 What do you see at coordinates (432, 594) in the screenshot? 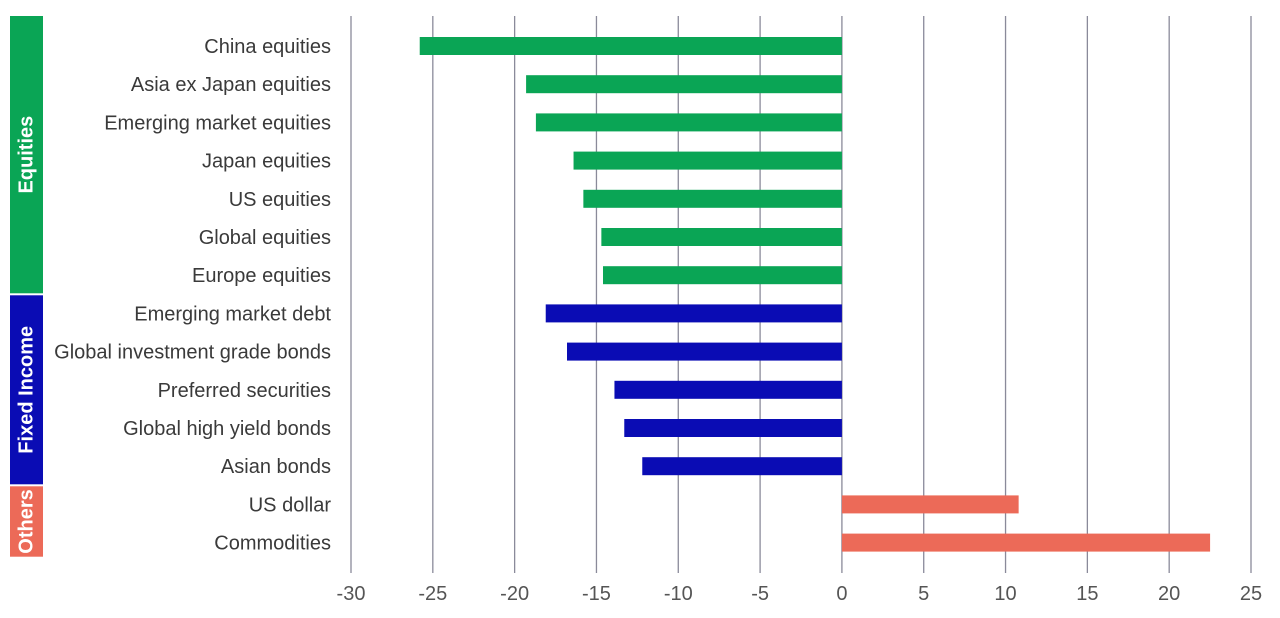
I see `x-tick-label: -25` at bounding box center [432, 594].